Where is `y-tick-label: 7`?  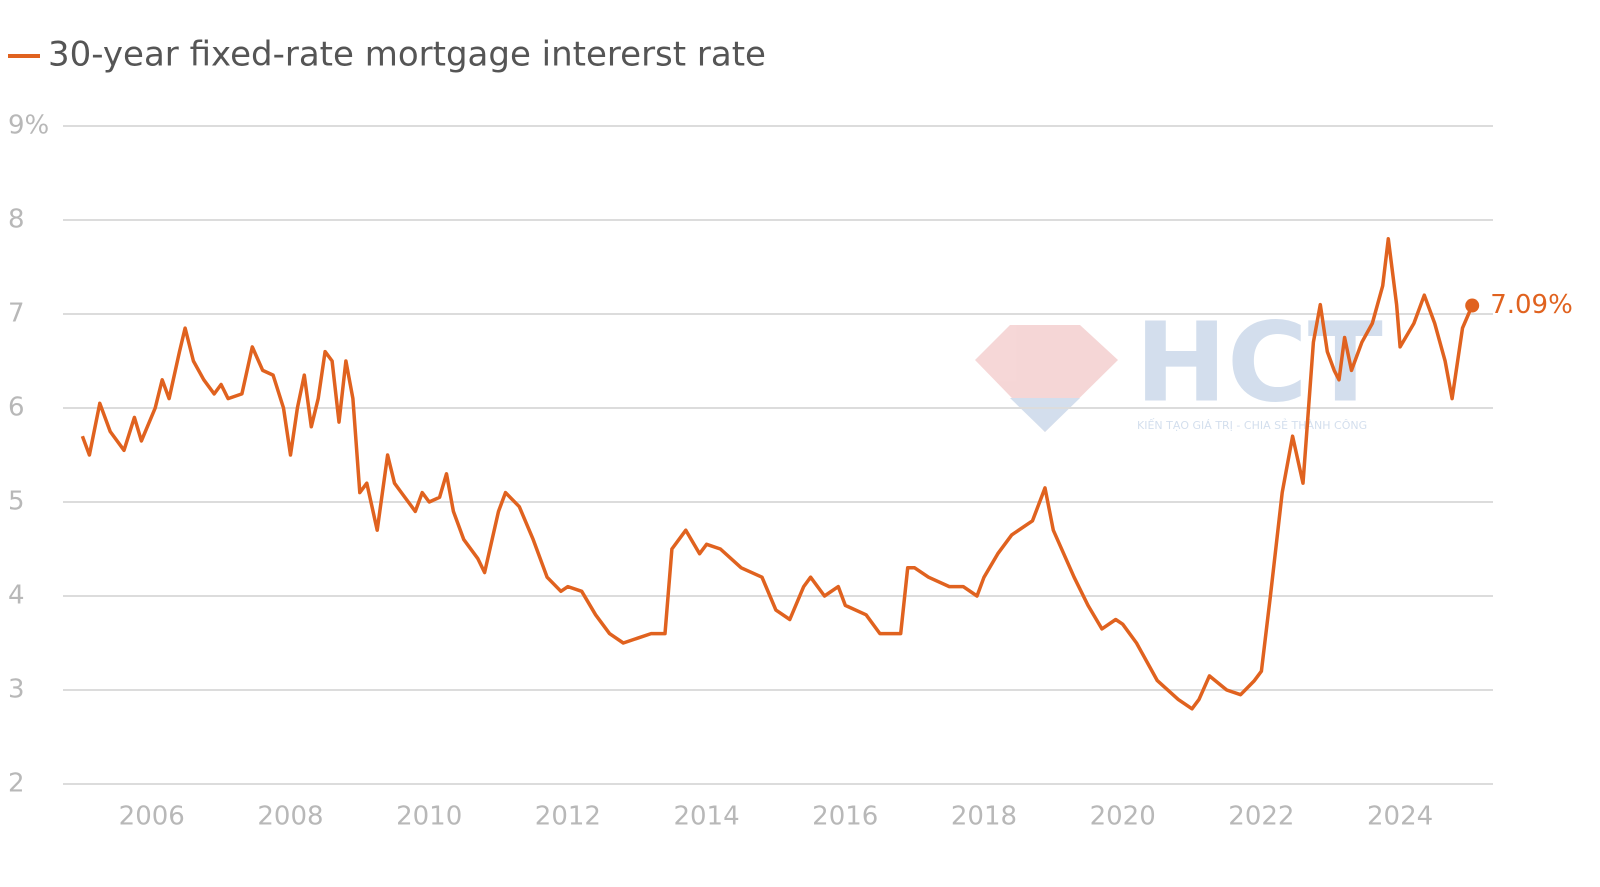
y-tick-label: 7 is located at coordinates (16, 314).